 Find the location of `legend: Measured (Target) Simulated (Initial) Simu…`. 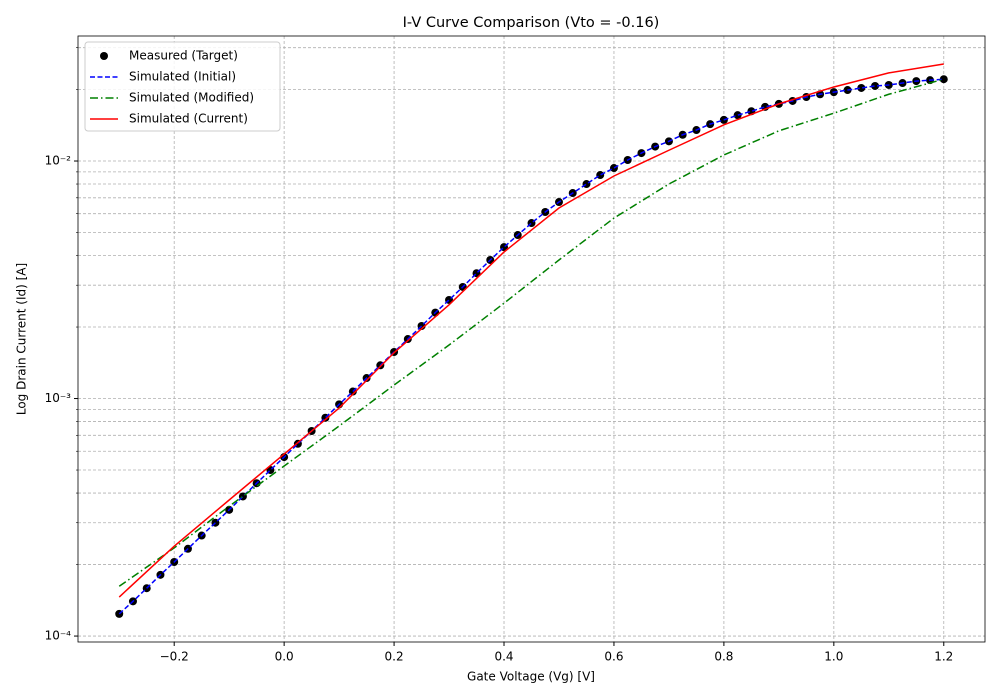

legend: Measured (Target) Simulated (Initial) Simu… is located at coordinates (182, 86).